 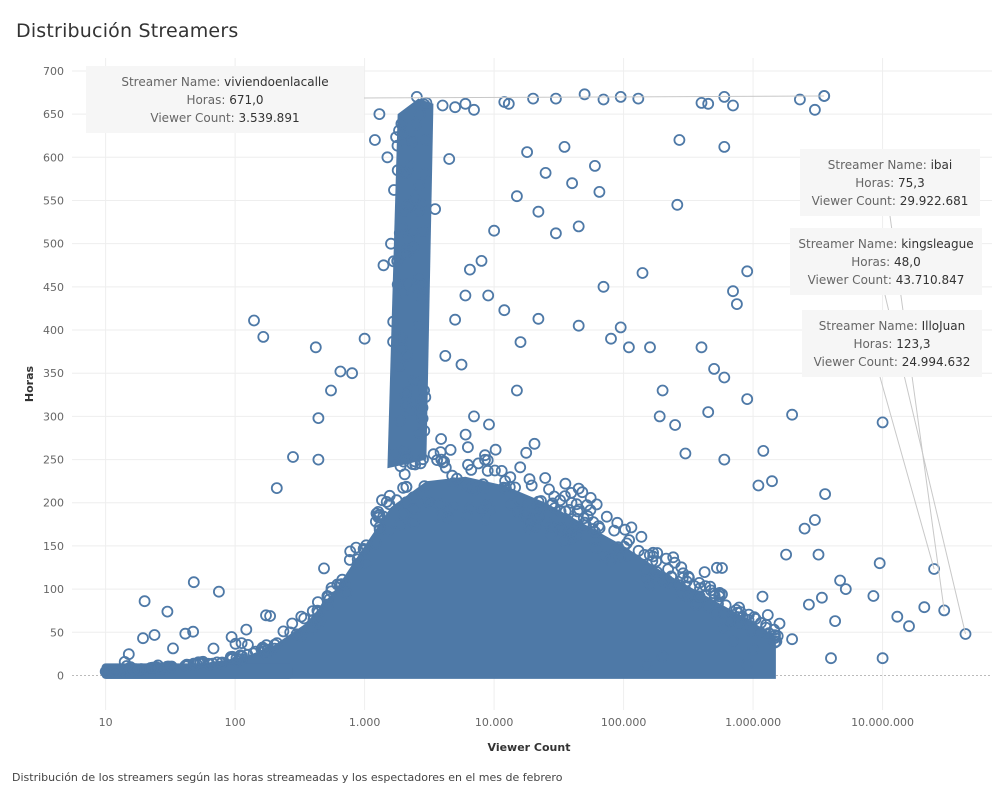 I want to click on y-tick-label: 500, so click(x=53, y=244).